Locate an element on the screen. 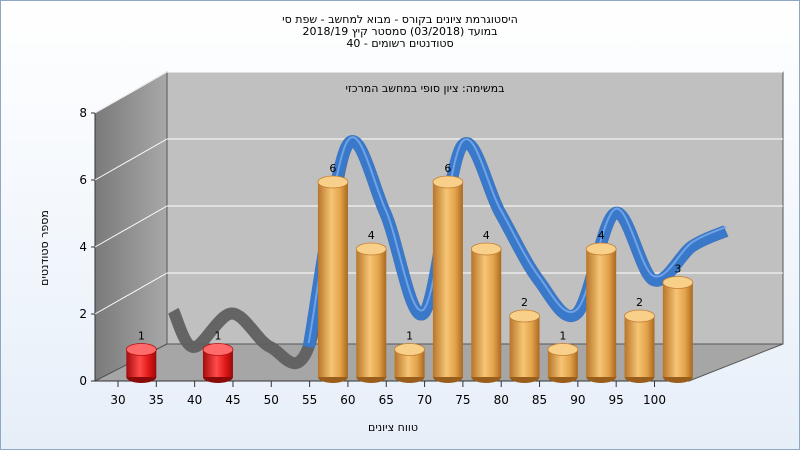  y-tick-label: 8 is located at coordinates (83, 113).